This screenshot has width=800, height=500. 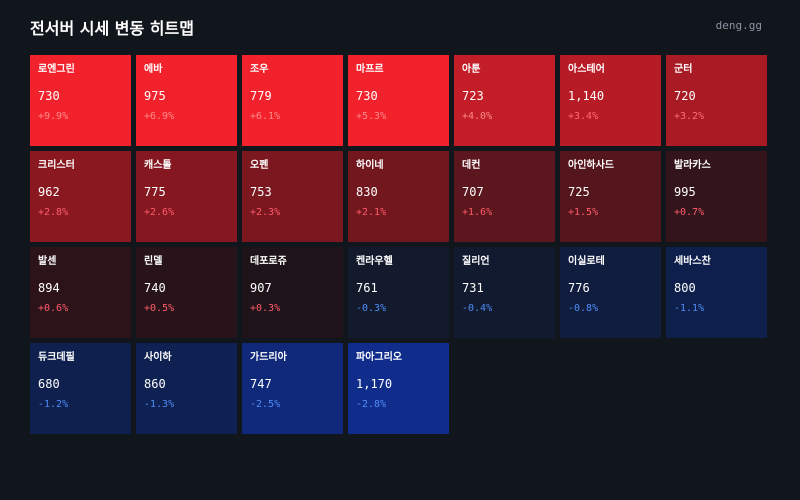 I want to click on server-price: 723, so click(x=473, y=96).